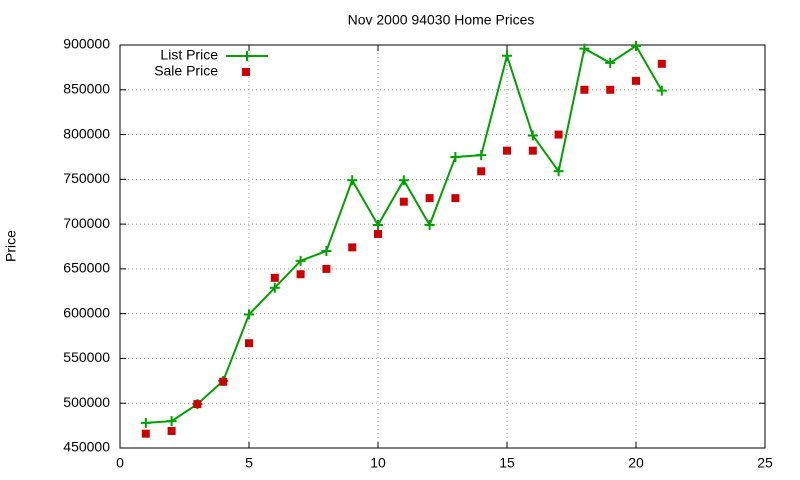  I want to click on y-tick-label: 650000, so click(86, 268).